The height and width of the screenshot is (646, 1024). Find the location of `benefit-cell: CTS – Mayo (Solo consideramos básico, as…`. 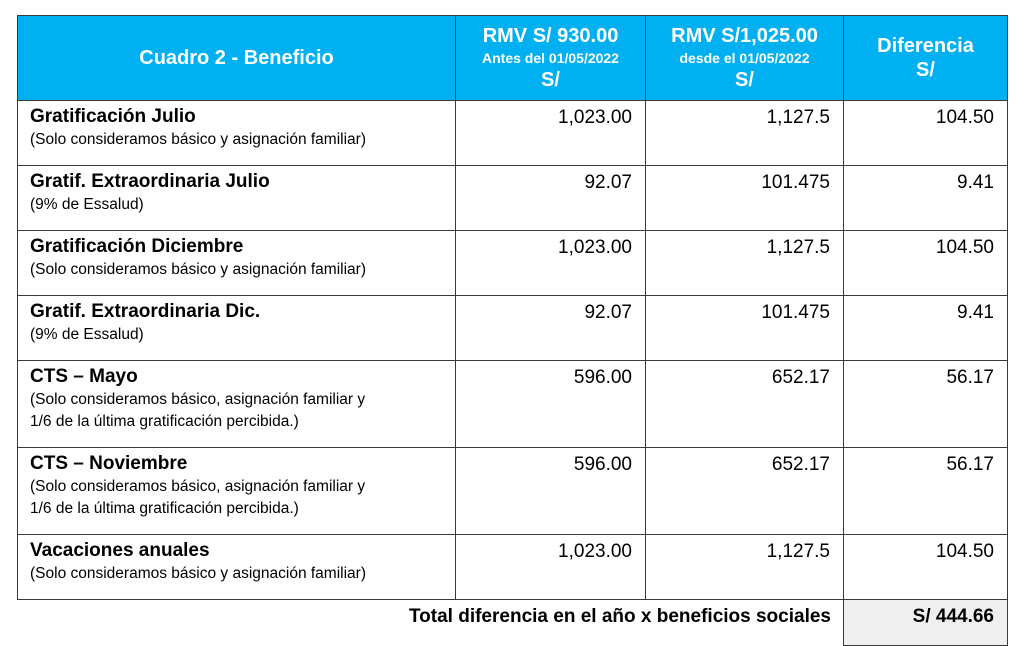

benefit-cell: CTS – Mayo (Solo consideramos básico, as… is located at coordinates (236, 404).